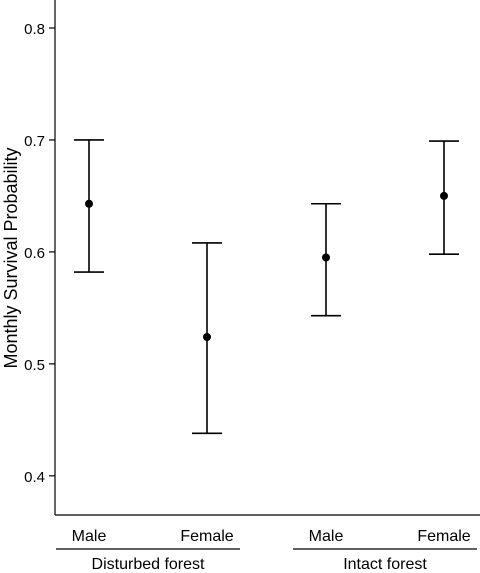 This screenshot has height=573, width=480. What do you see at coordinates (34, 365) in the screenshot?
I see `y-tick-label: 0.5` at bounding box center [34, 365].